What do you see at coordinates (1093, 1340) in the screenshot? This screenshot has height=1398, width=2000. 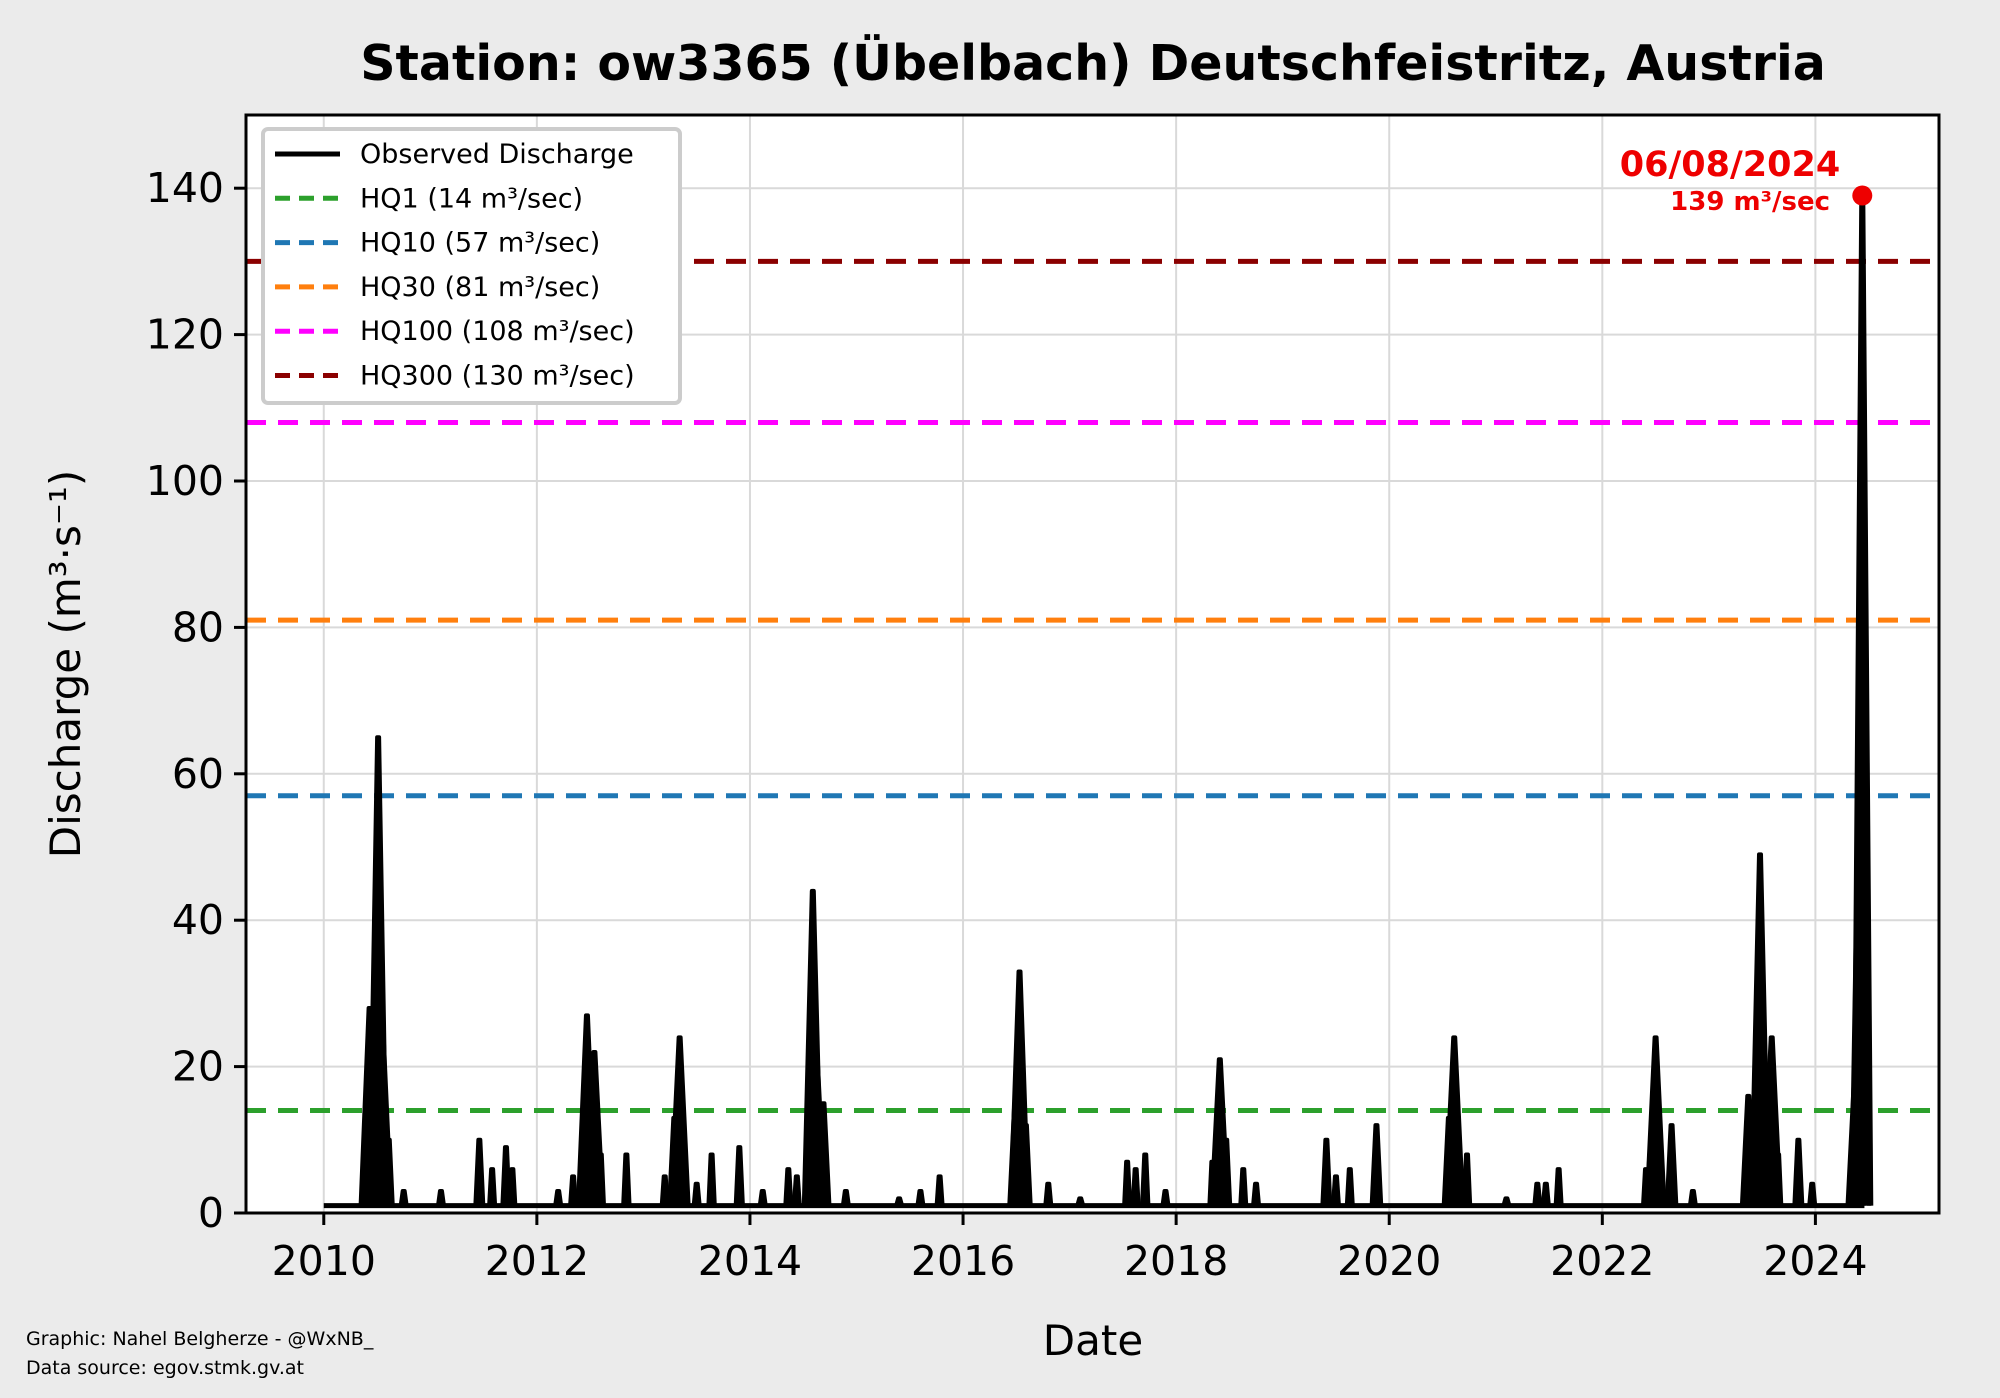 I see `x-axis-label: Date` at bounding box center [1093, 1340].